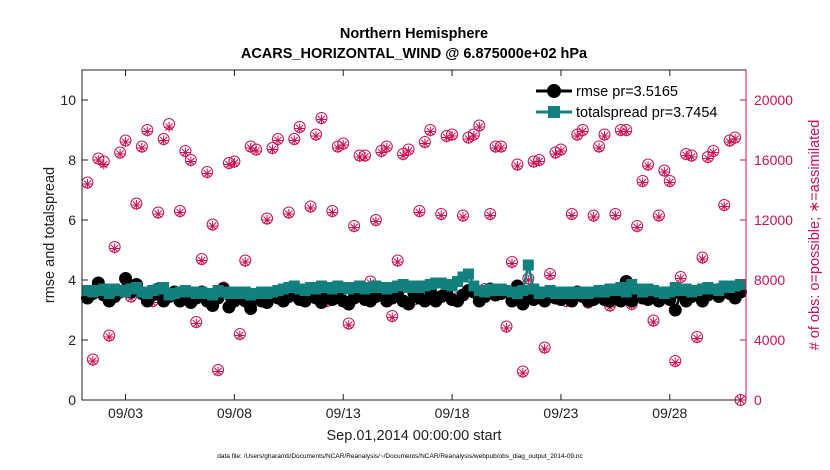  I want to click on legend: rmse pr=3.5165 totalspread pr=3.7454, so click(638, 100).